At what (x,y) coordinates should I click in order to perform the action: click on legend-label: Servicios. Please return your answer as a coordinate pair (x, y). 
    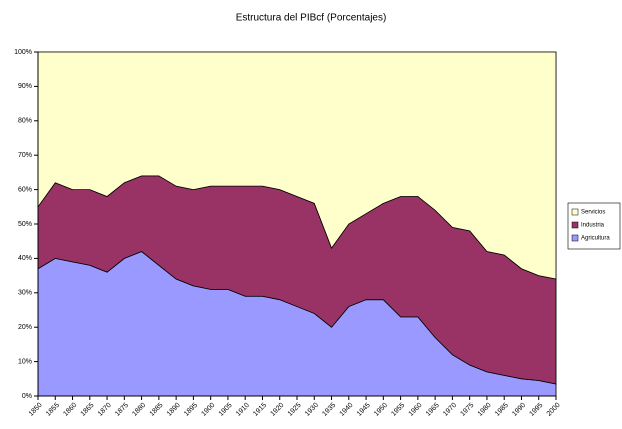
    Looking at the image, I should click on (593, 213).